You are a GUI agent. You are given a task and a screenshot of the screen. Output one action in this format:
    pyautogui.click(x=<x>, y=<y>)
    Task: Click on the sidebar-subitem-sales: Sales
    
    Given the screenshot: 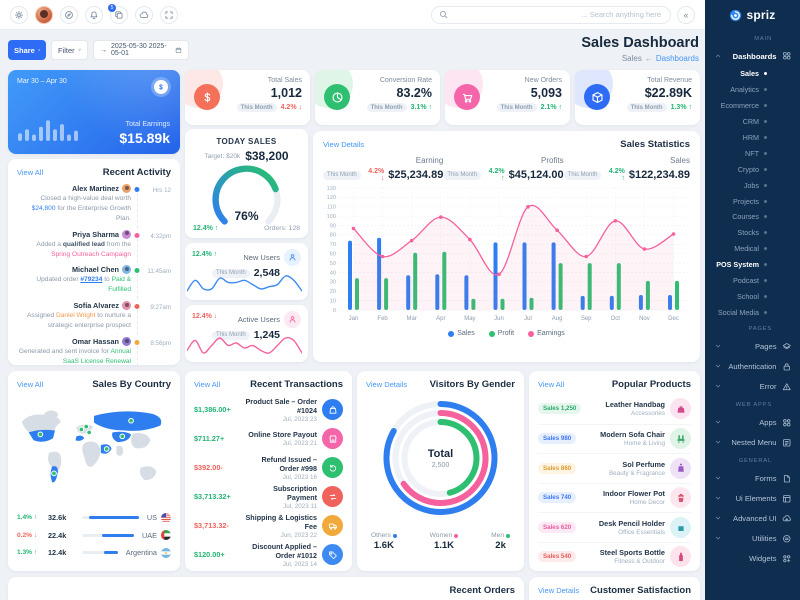 What is the action you would take?
    pyautogui.click(x=752, y=74)
    